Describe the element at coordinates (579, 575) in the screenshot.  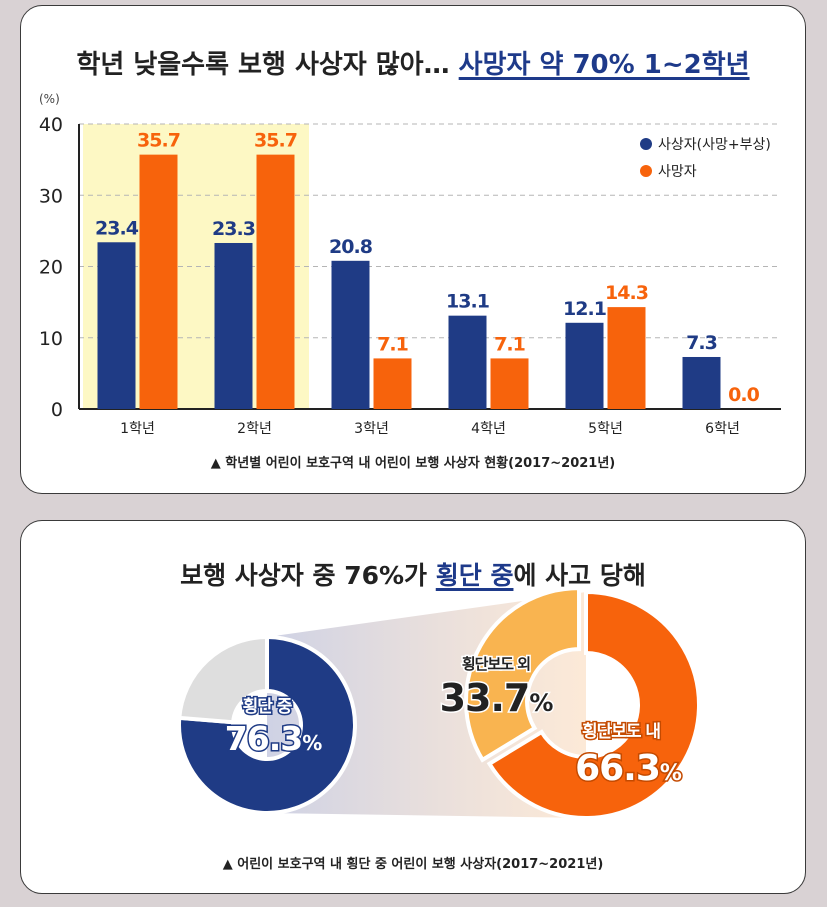
I see `title-part-b: 에 사고 당해` at that location.